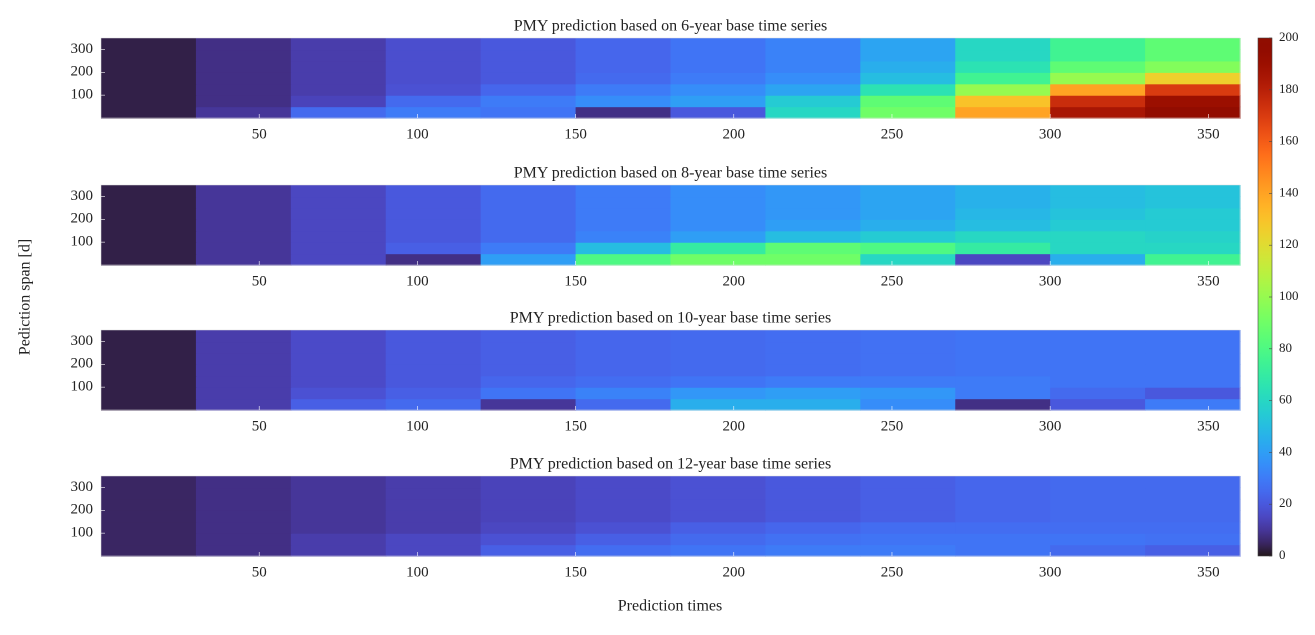  Describe the element at coordinates (892, 281) in the screenshot. I see `x-tick-label: 250` at that location.